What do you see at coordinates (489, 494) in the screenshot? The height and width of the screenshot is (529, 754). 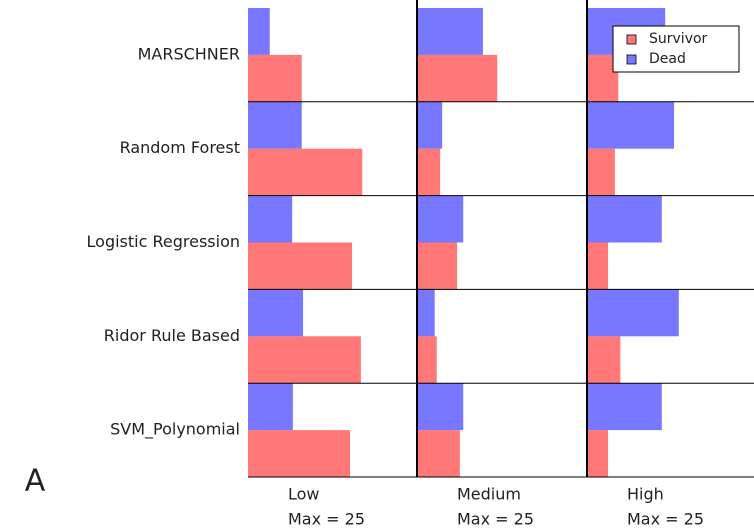 I see `column-title: Medium` at bounding box center [489, 494].